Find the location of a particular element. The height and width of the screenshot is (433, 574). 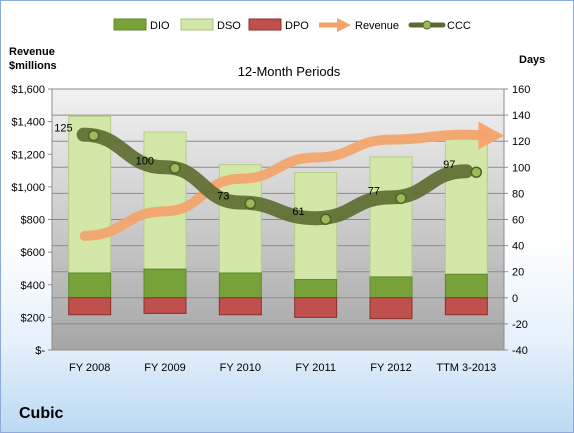

right-tick-label: 60 is located at coordinates (518, 221).